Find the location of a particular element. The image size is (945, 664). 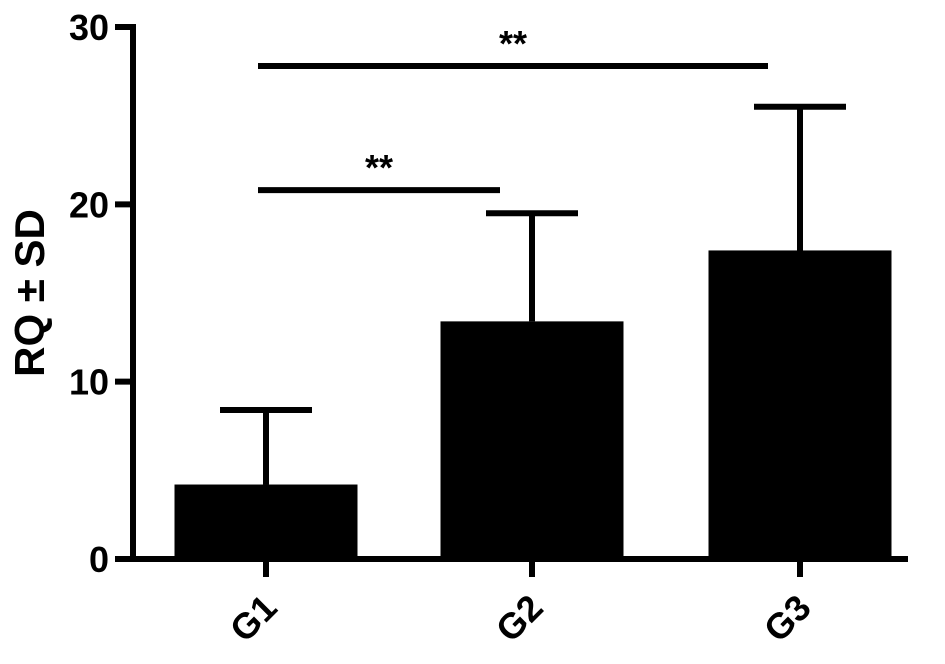

bar-g3 is located at coordinates (800, 404).